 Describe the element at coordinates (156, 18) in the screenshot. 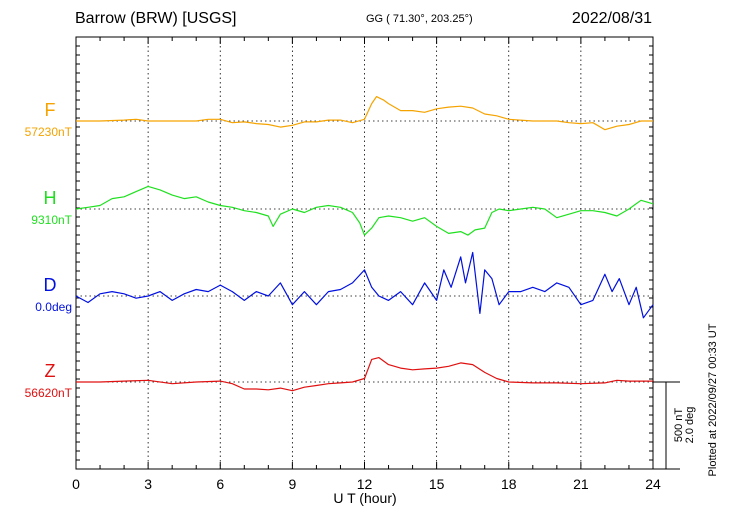

I see `station-title: Barrow (BRW) [USGS]` at that location.